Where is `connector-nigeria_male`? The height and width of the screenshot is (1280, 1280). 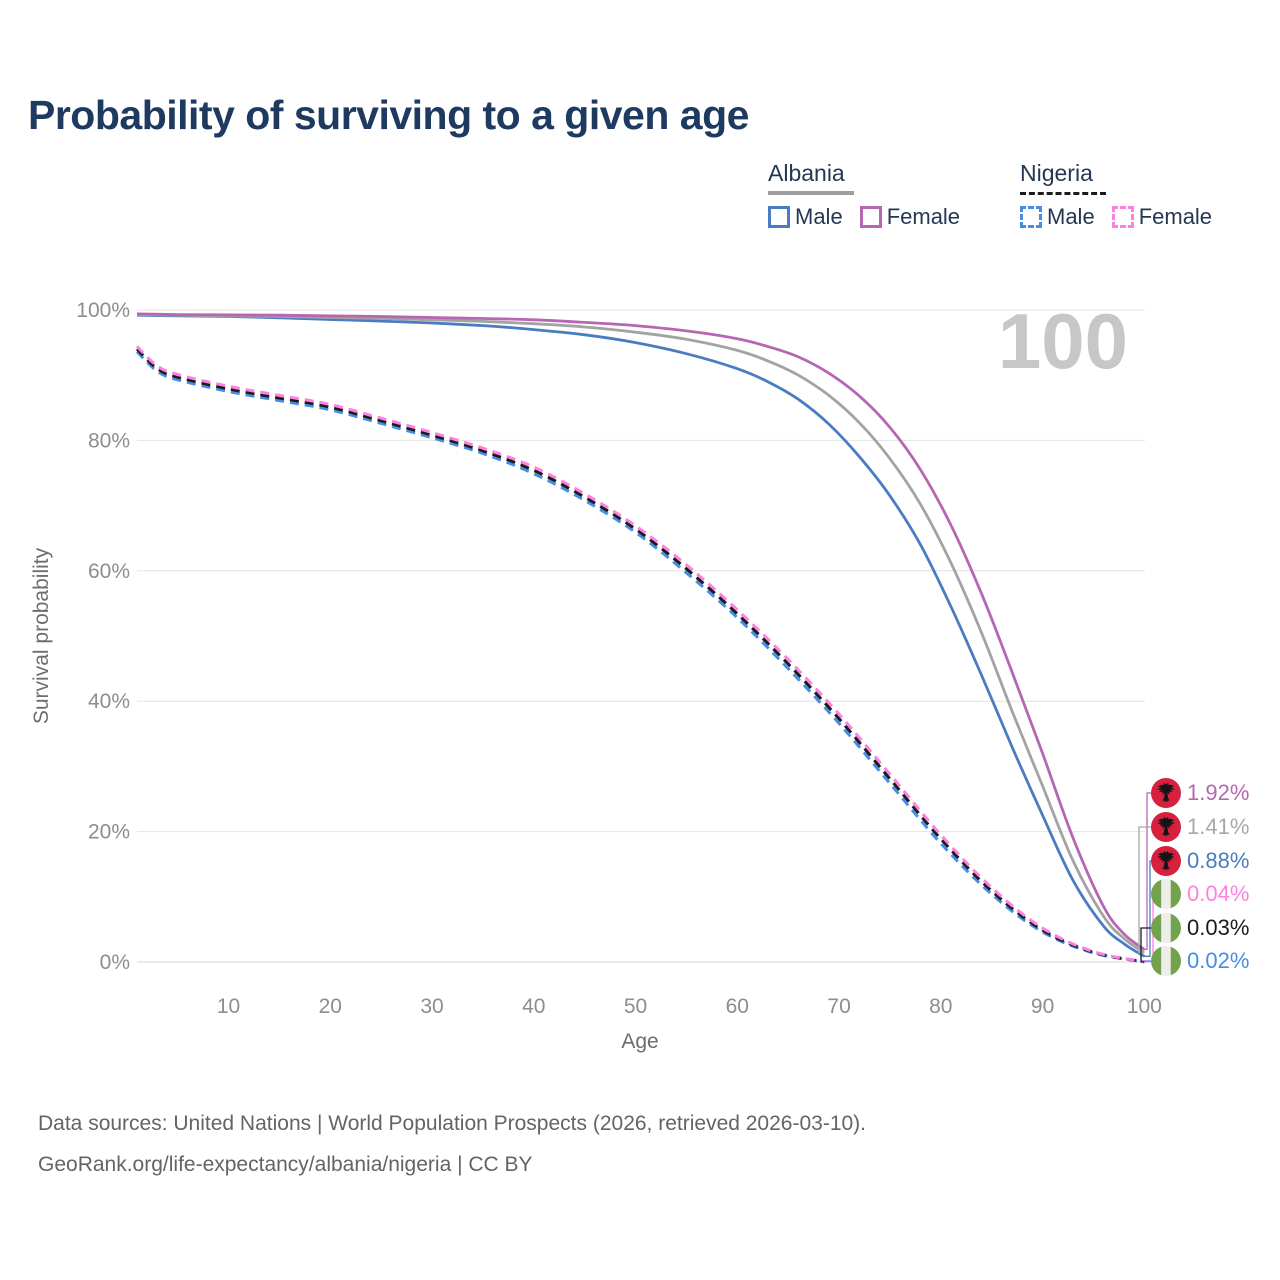
connector-nigeria_male is located at coordinates (1147, 961).